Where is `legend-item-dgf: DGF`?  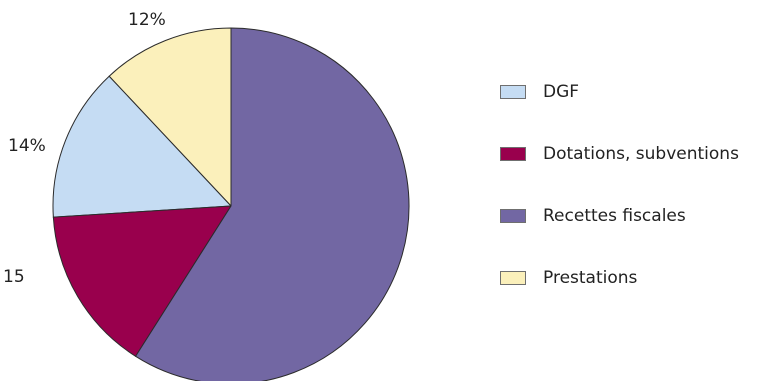
legend-item-dgf: DGF is located at coordinates (627, 92).